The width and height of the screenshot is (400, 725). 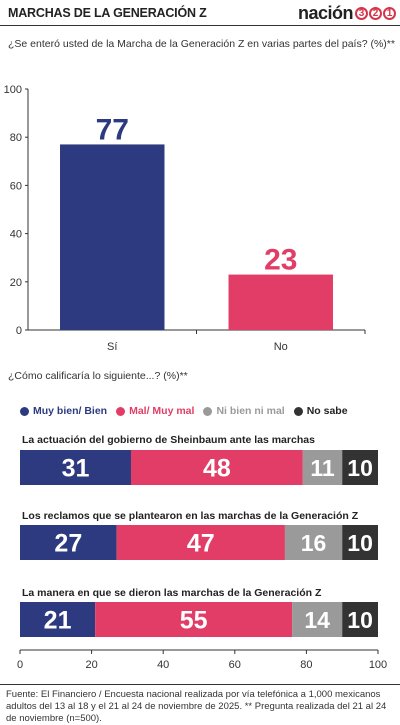 What do you see at coordinates (280, 260) in the screenshot?
I see `bar-value-label: 23` at bounding box center [280, 260].